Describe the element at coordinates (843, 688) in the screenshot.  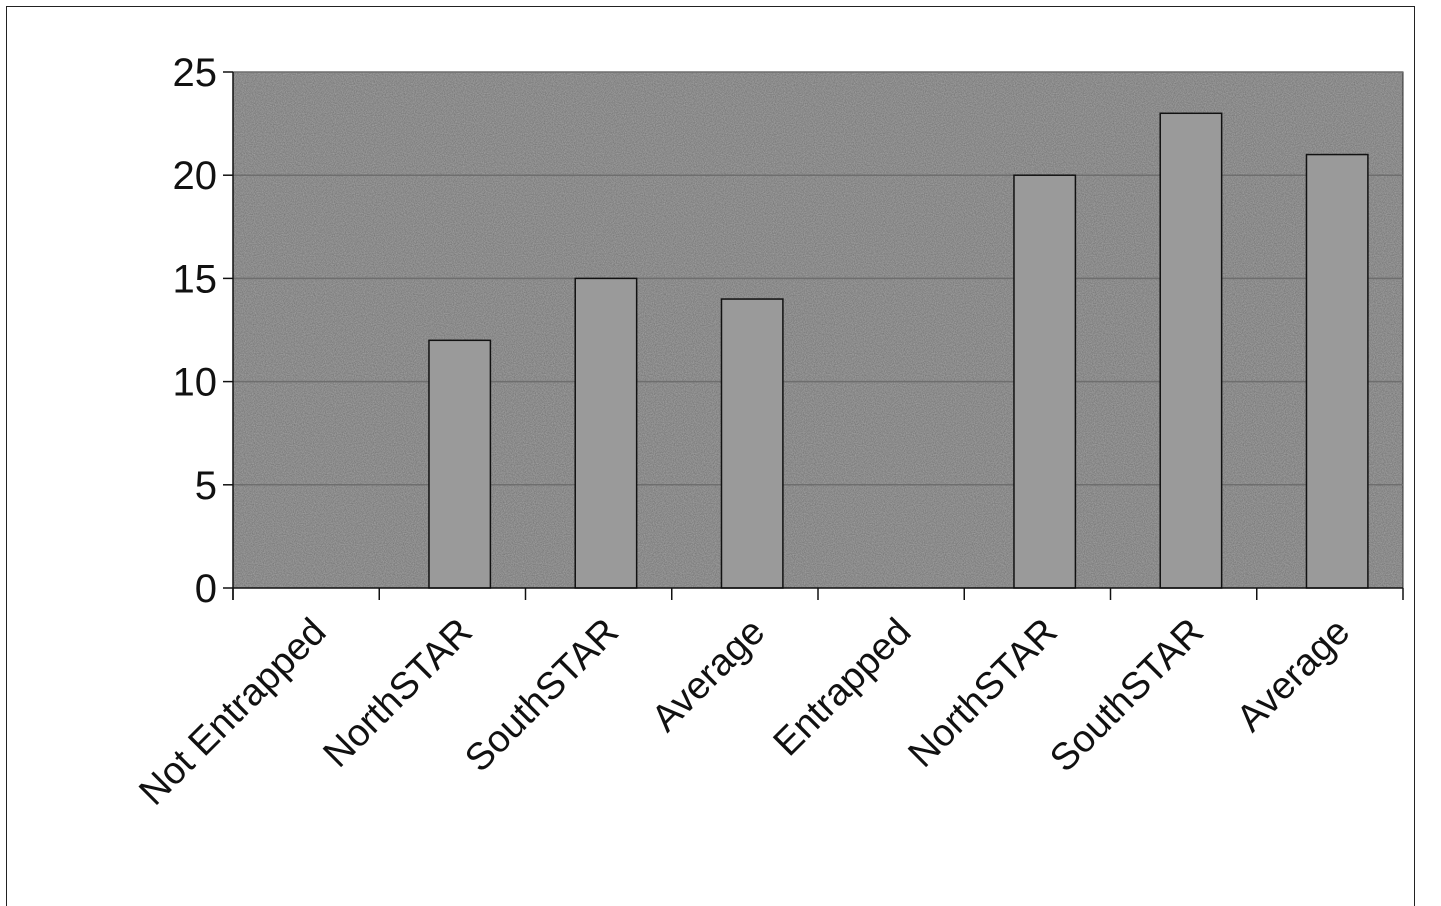
I see `x-category-label: Entrapped` at that location.